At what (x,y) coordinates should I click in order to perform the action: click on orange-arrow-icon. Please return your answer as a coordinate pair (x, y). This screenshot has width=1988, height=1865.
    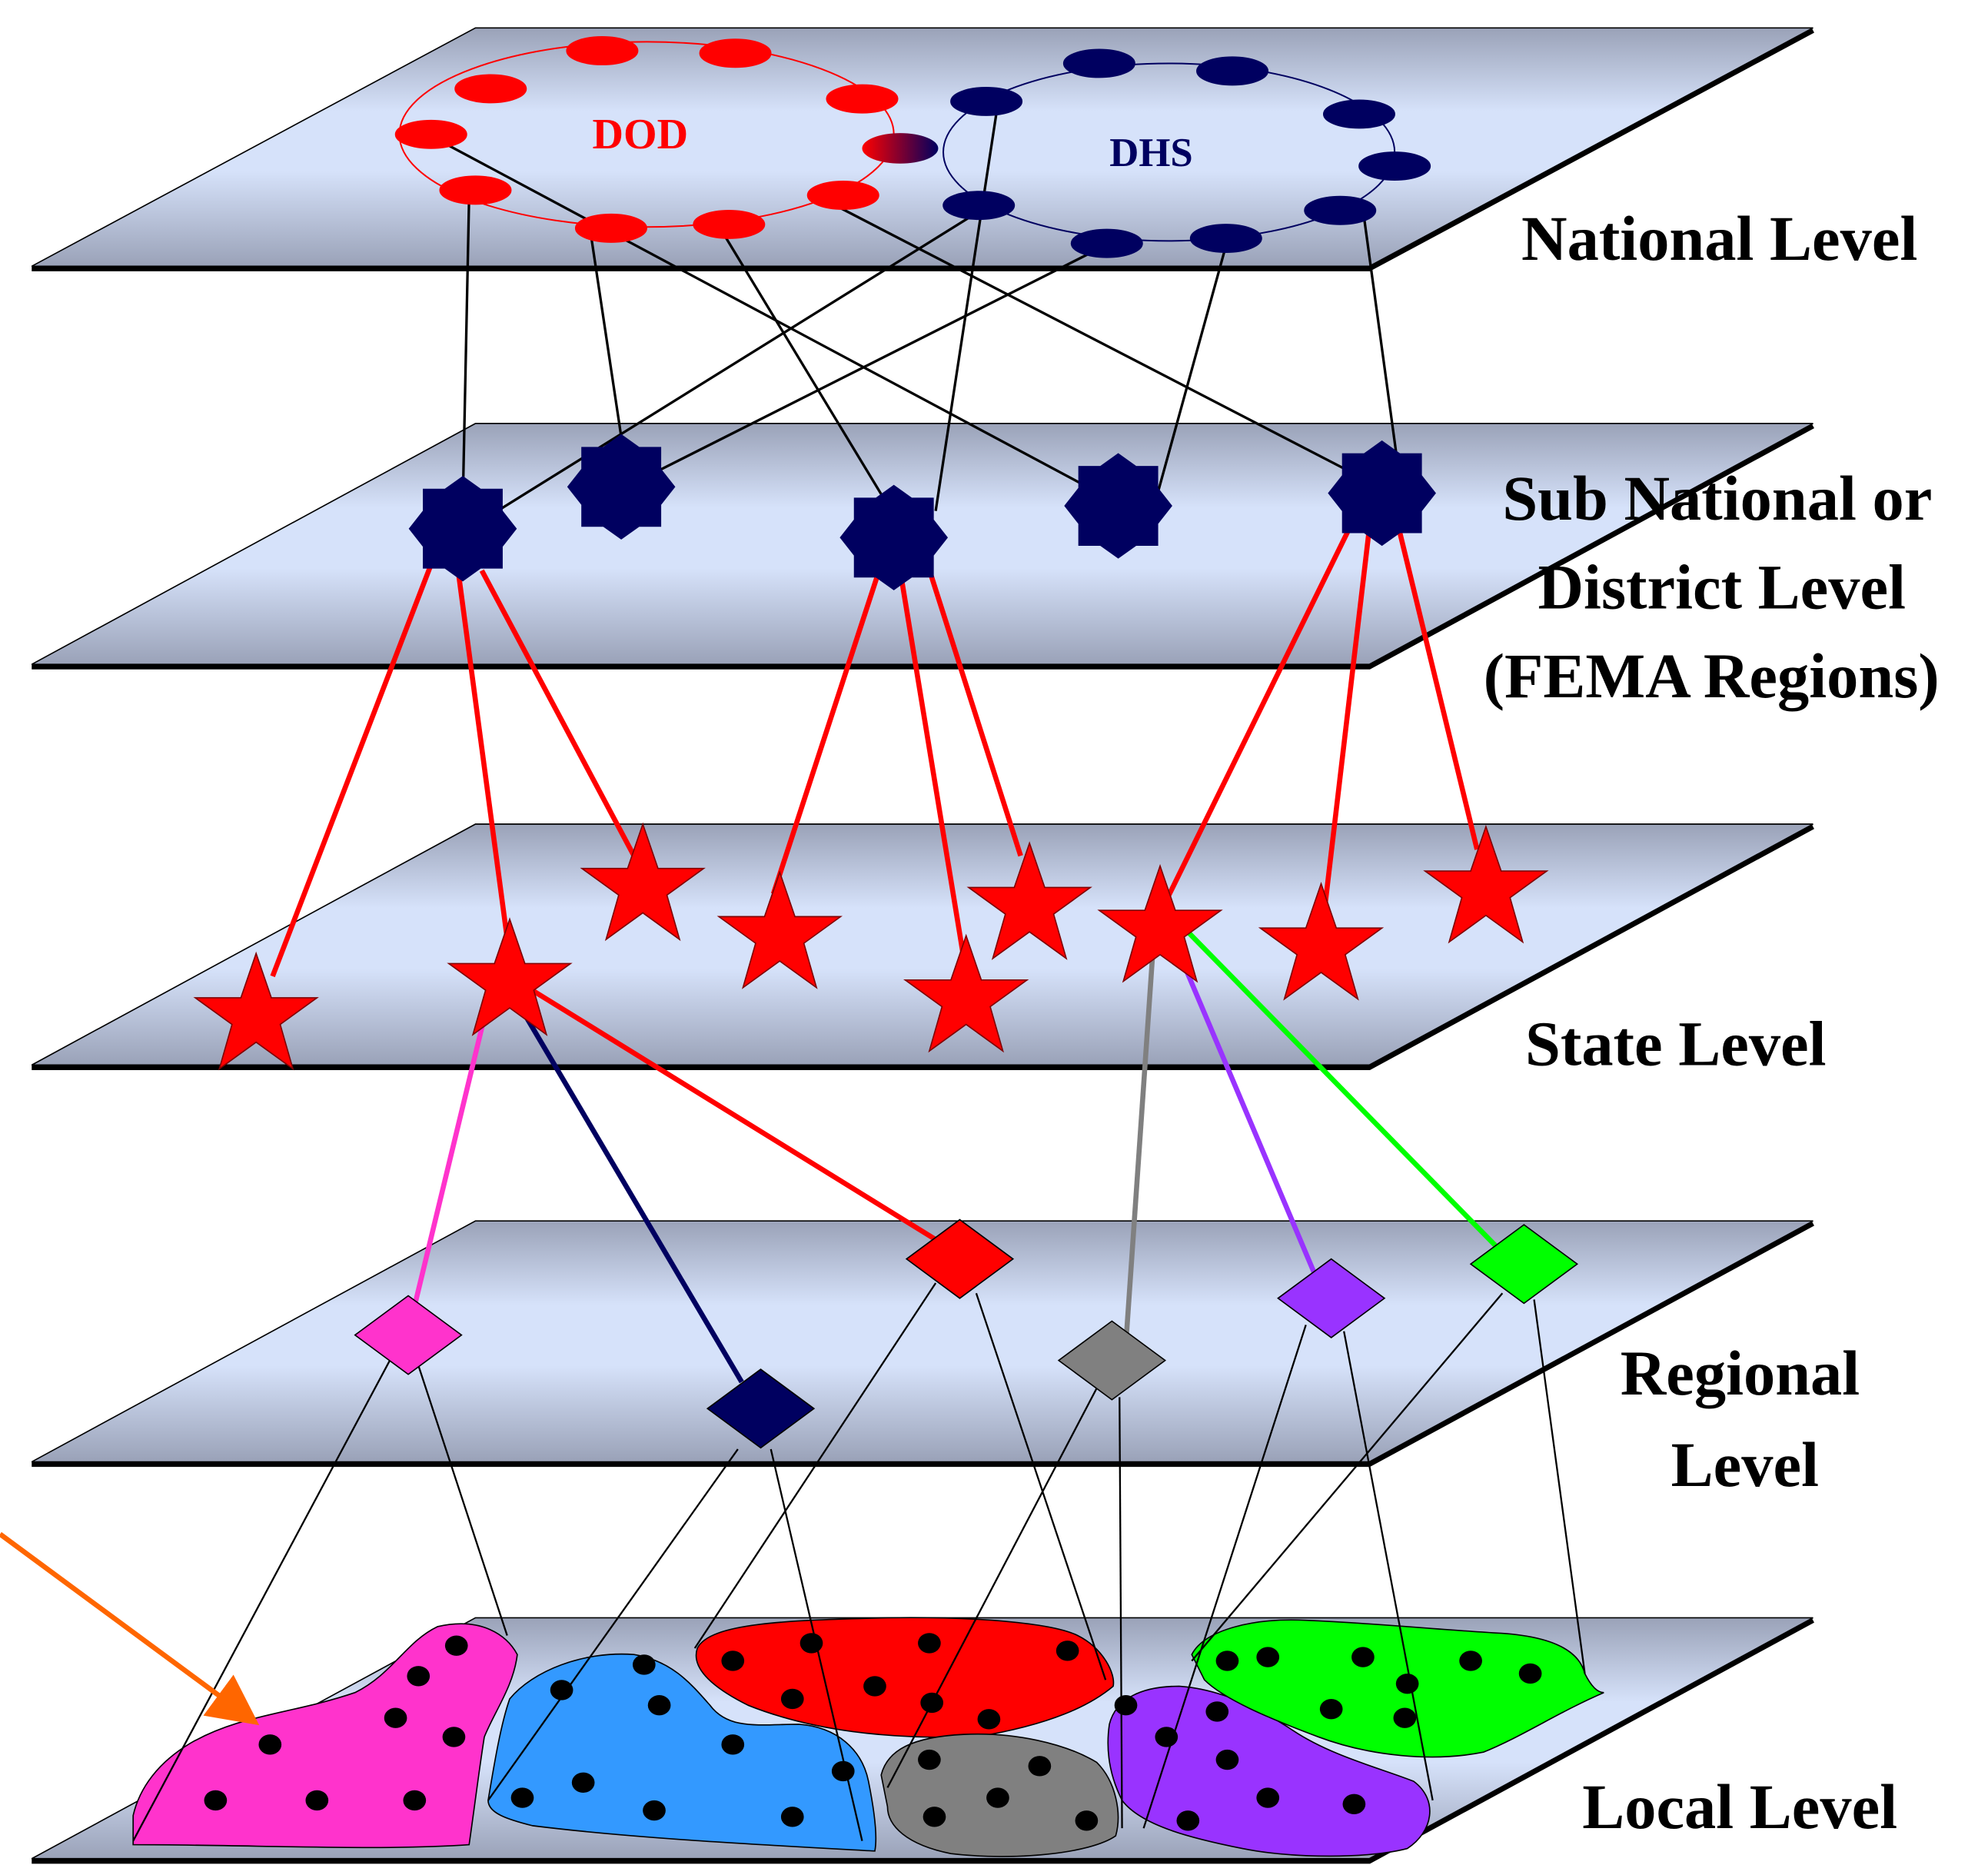
    Looking at the image, I should click on (130, 1628).